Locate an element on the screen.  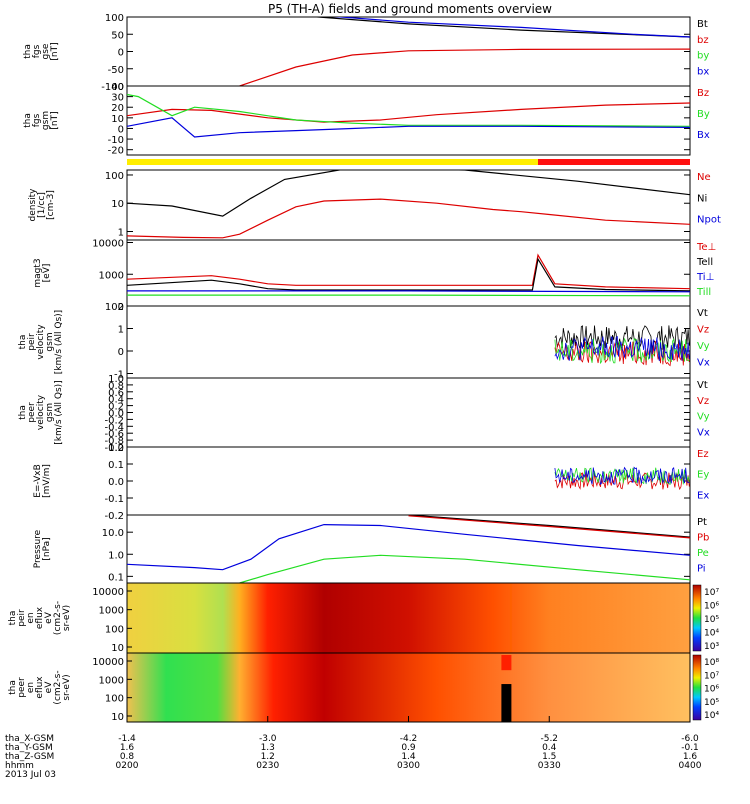
colorbar-label-peir-spectrogram-0: 10⁷ is located at coordinates (711, 593).